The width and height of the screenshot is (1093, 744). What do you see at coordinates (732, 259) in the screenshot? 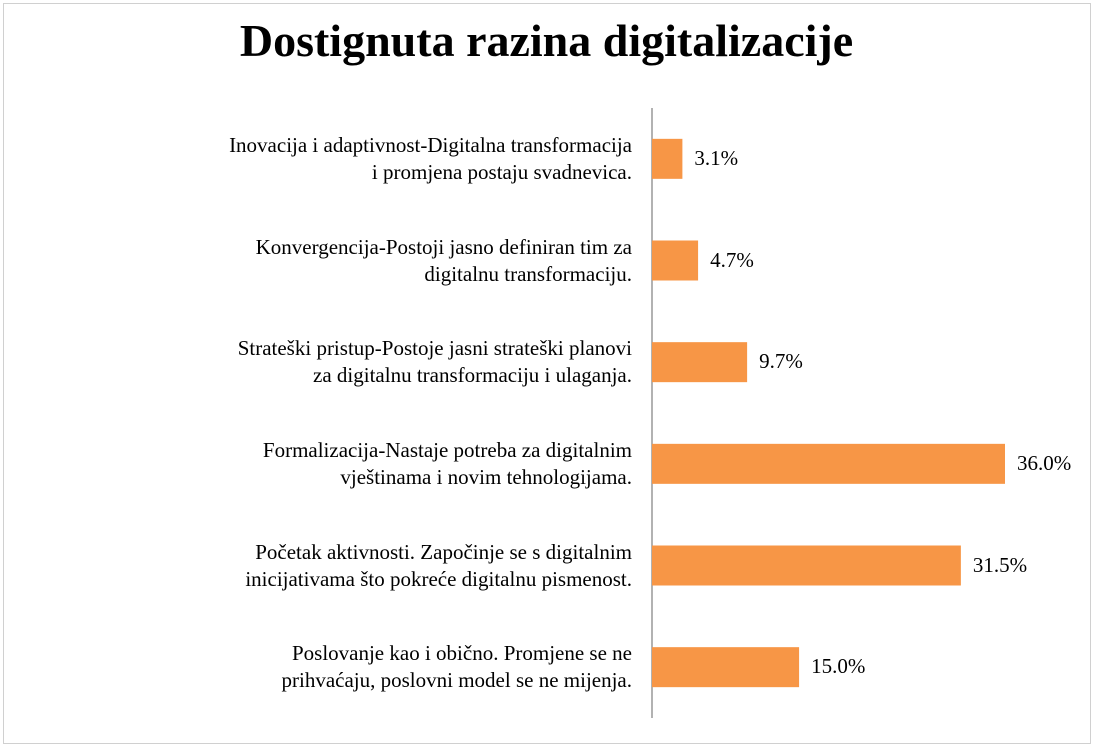
I see `value-label: 4.7%` at bounding box center [732, 259].